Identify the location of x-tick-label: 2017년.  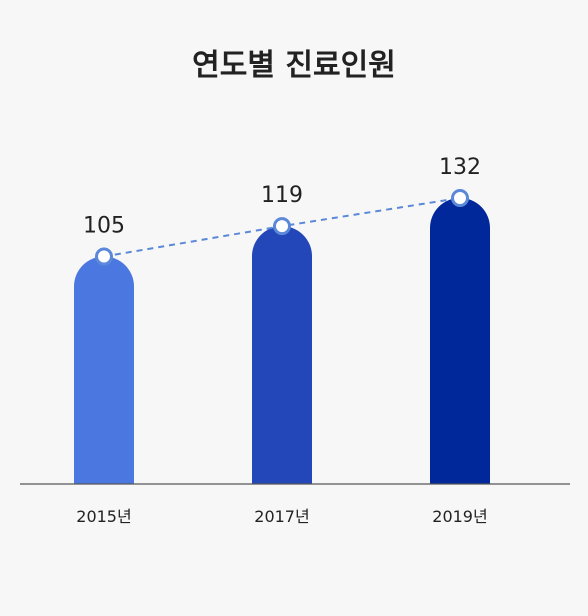
(281, 516).